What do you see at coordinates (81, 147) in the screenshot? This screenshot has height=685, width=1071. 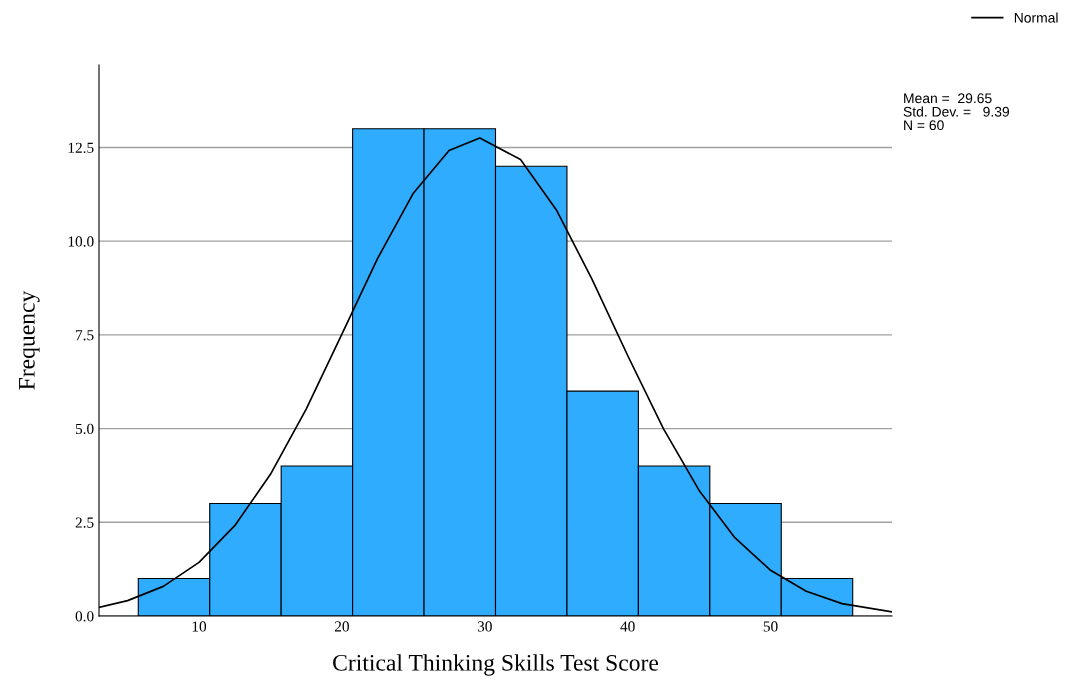 I see `y-tick-label: 12.5` at bounding box center [81, 147].